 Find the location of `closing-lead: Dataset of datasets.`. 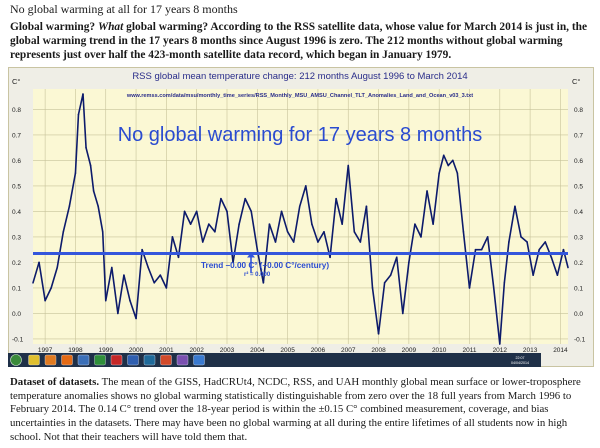

closing-lead: Dataset of datasets. is located at coordinates (55, 382).